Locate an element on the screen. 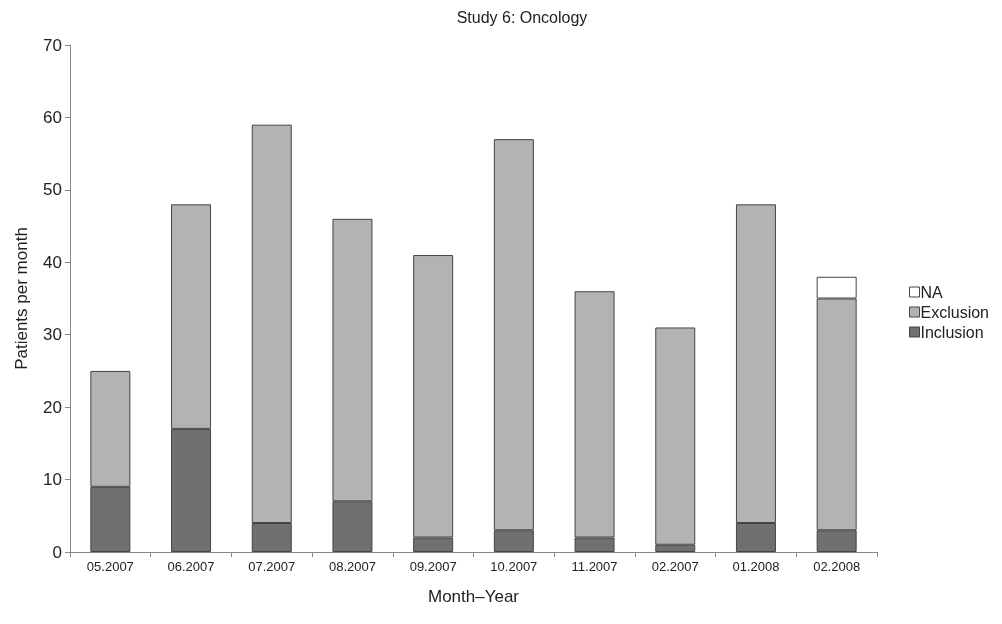 The height and width of the screenshot is (624, 1002). chart-title: Study 6: Oncology is located at coordinates (522, 17).